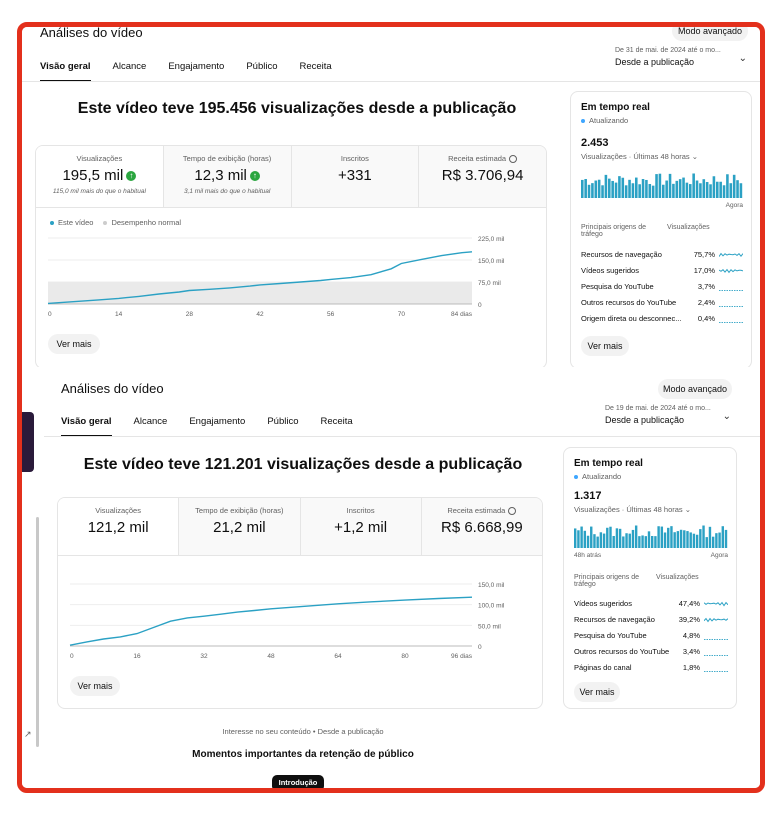  I want to click on sparkline, so click(731, 255).